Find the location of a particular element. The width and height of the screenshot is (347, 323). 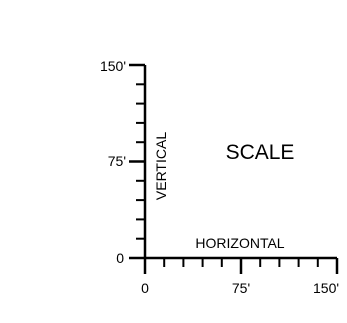

scale-title: SCALE is located at coordinates (260, 152).